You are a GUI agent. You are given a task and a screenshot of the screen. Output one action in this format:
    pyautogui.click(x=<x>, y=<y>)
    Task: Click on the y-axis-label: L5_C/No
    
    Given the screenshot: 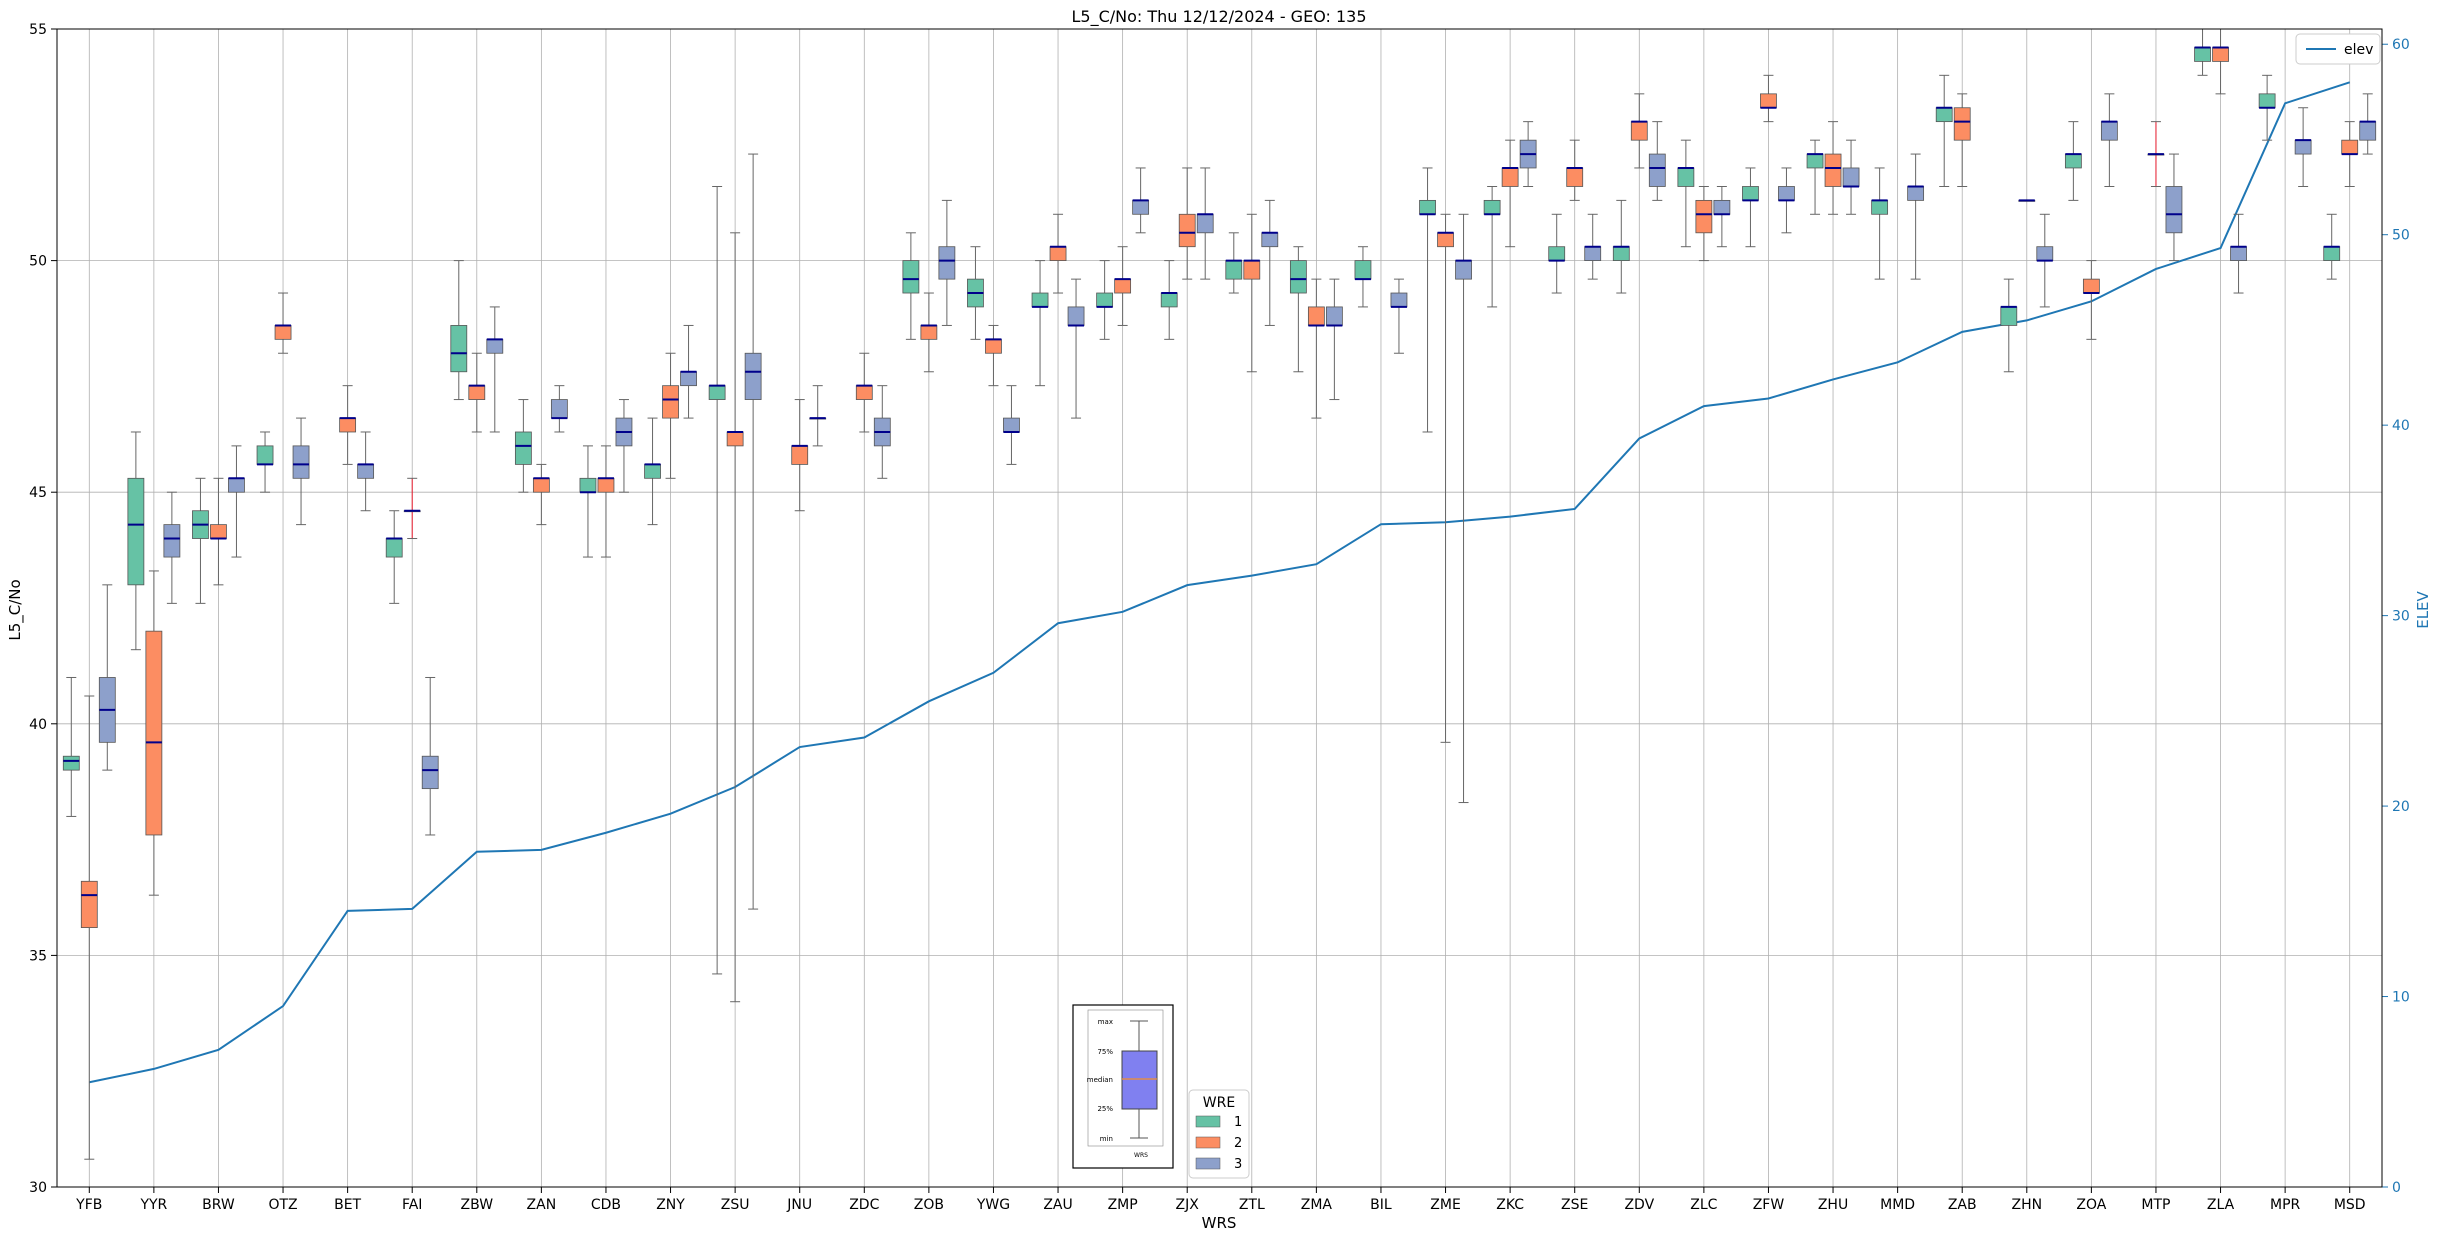 What is the action you would take?
    pyautogui.click(x=15, y=609)
    